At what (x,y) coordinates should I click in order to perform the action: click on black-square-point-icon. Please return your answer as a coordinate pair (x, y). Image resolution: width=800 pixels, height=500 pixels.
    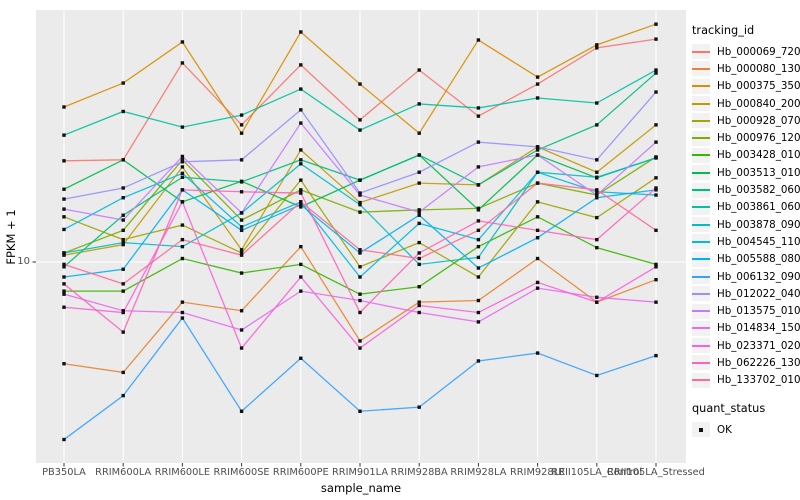
    Looking at the image, I should click on (701, 429).